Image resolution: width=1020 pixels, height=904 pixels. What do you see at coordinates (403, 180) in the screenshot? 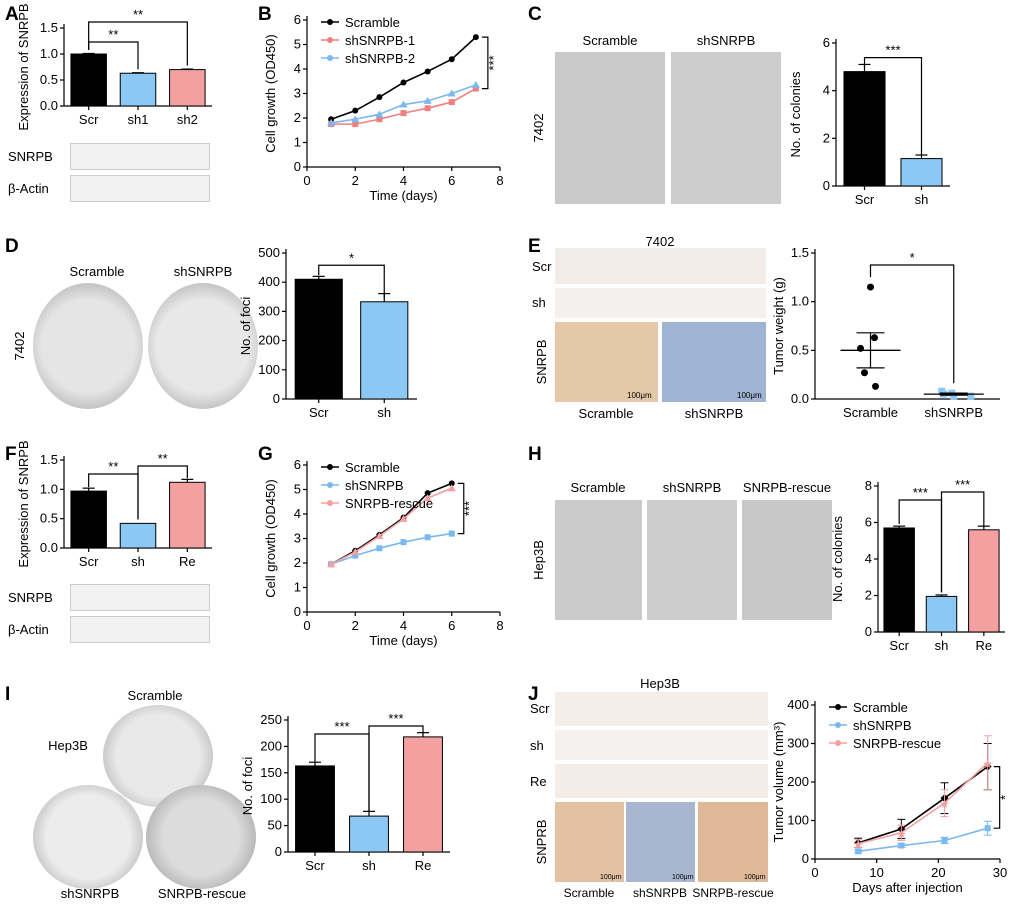
I see `x-tick-label-B: 4` at bounding box center [403, 180].